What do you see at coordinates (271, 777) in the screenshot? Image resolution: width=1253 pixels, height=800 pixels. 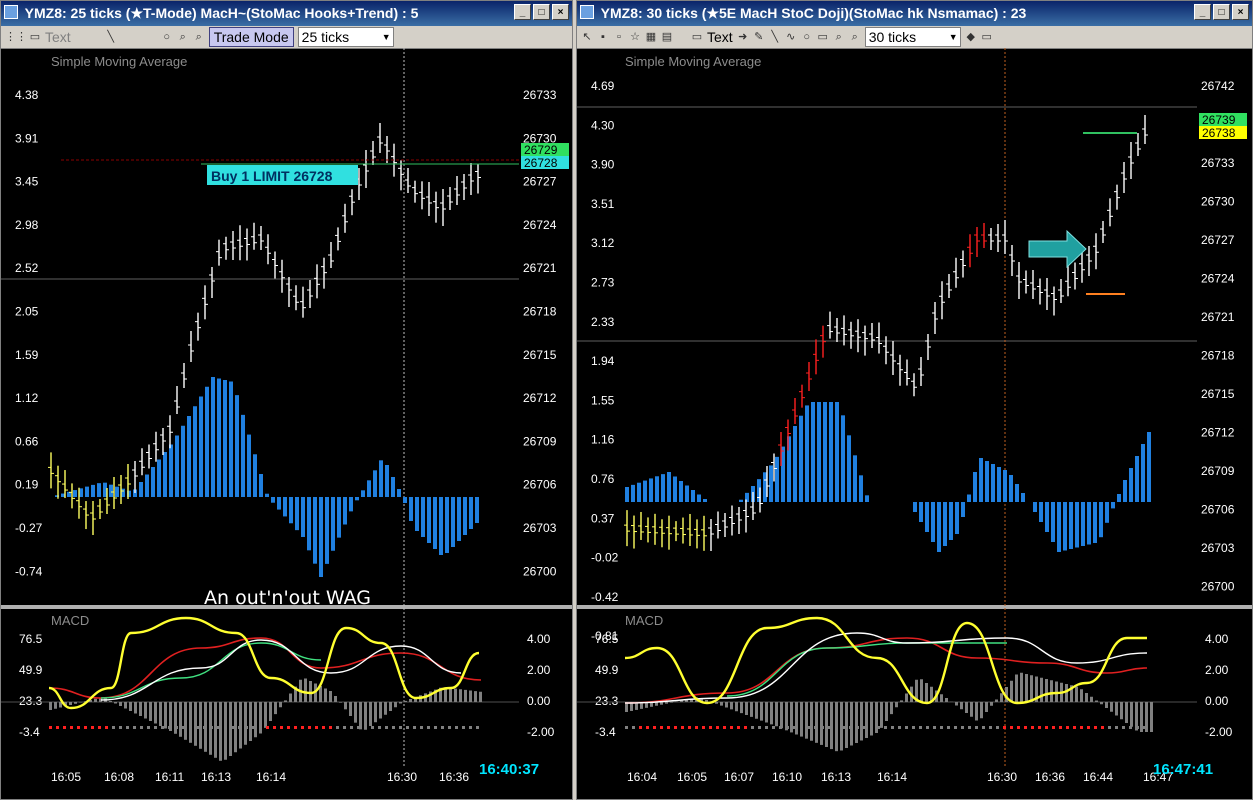 I see `time-axis-label: 16:14` at bounding box center [271, 777].